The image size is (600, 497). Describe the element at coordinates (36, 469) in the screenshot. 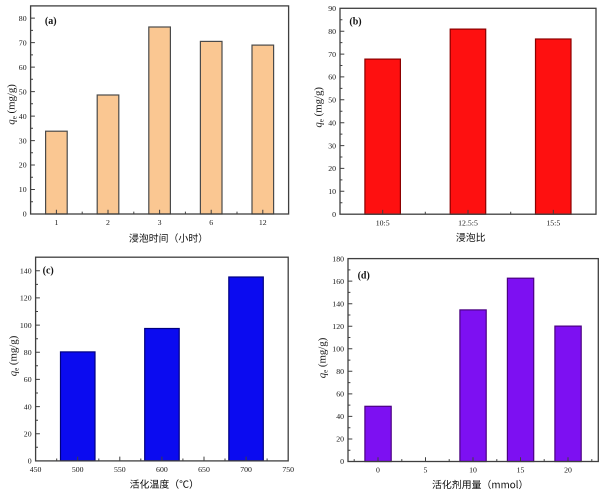

I see `svg-text: 450` at that location.